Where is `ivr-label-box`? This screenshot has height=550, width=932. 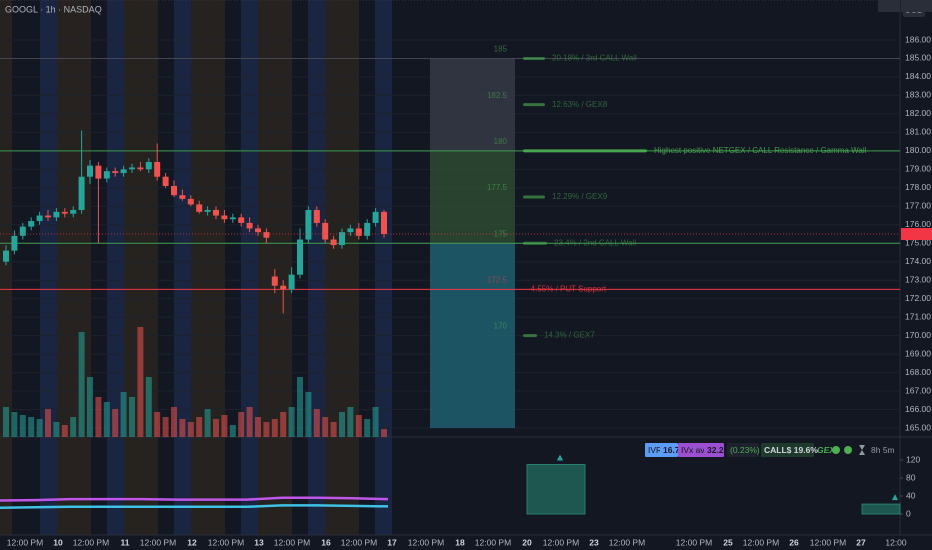 ivr-label-box is located at coordinates (654, 450).